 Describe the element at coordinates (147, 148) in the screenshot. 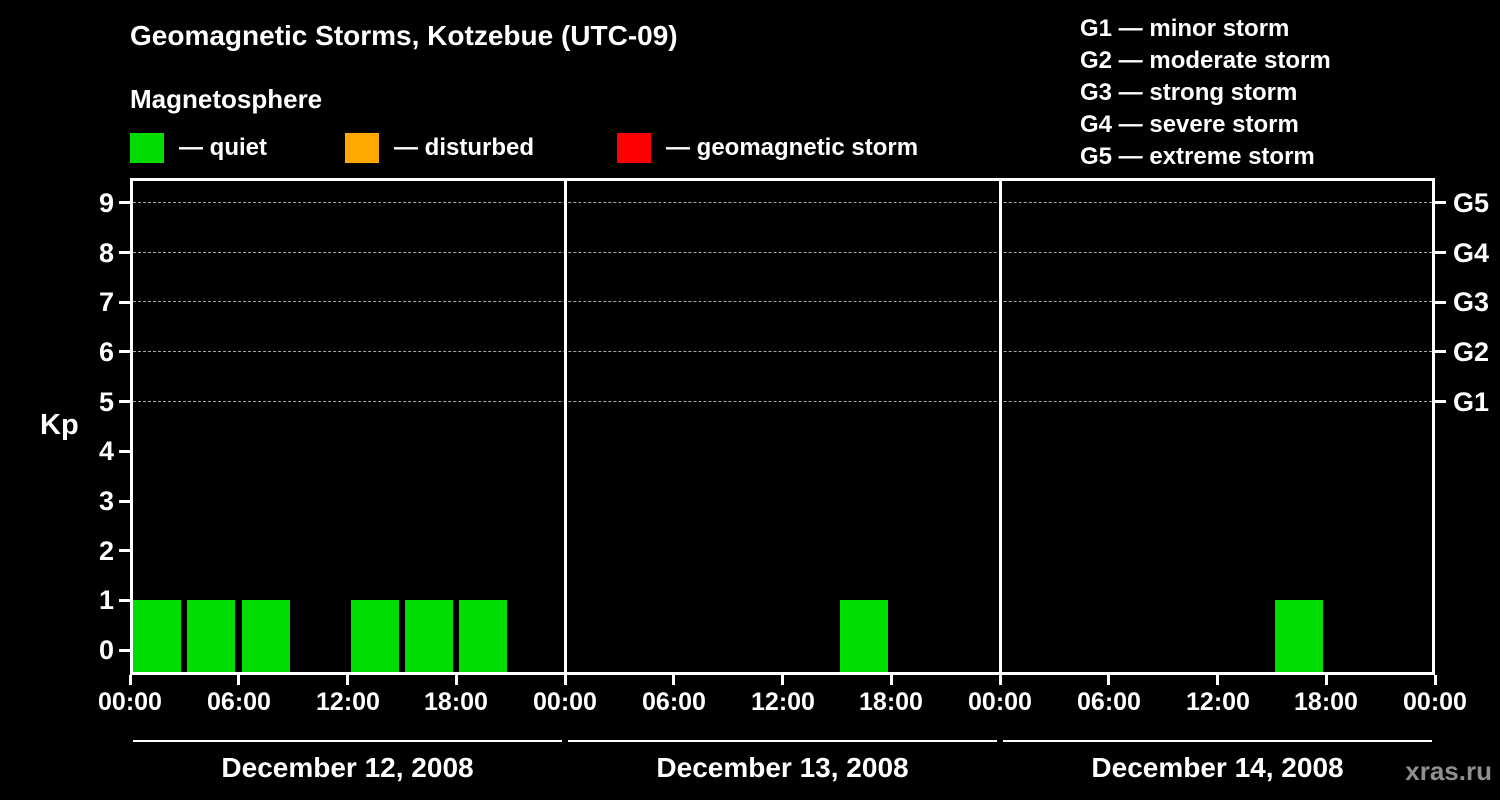

I see `quiet-color-swatch` at that location.